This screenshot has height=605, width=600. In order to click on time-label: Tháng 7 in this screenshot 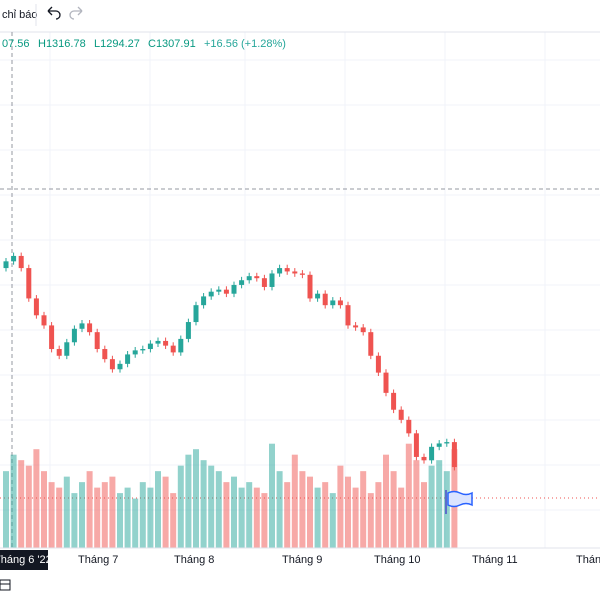, I will do `click(98, 560)`.